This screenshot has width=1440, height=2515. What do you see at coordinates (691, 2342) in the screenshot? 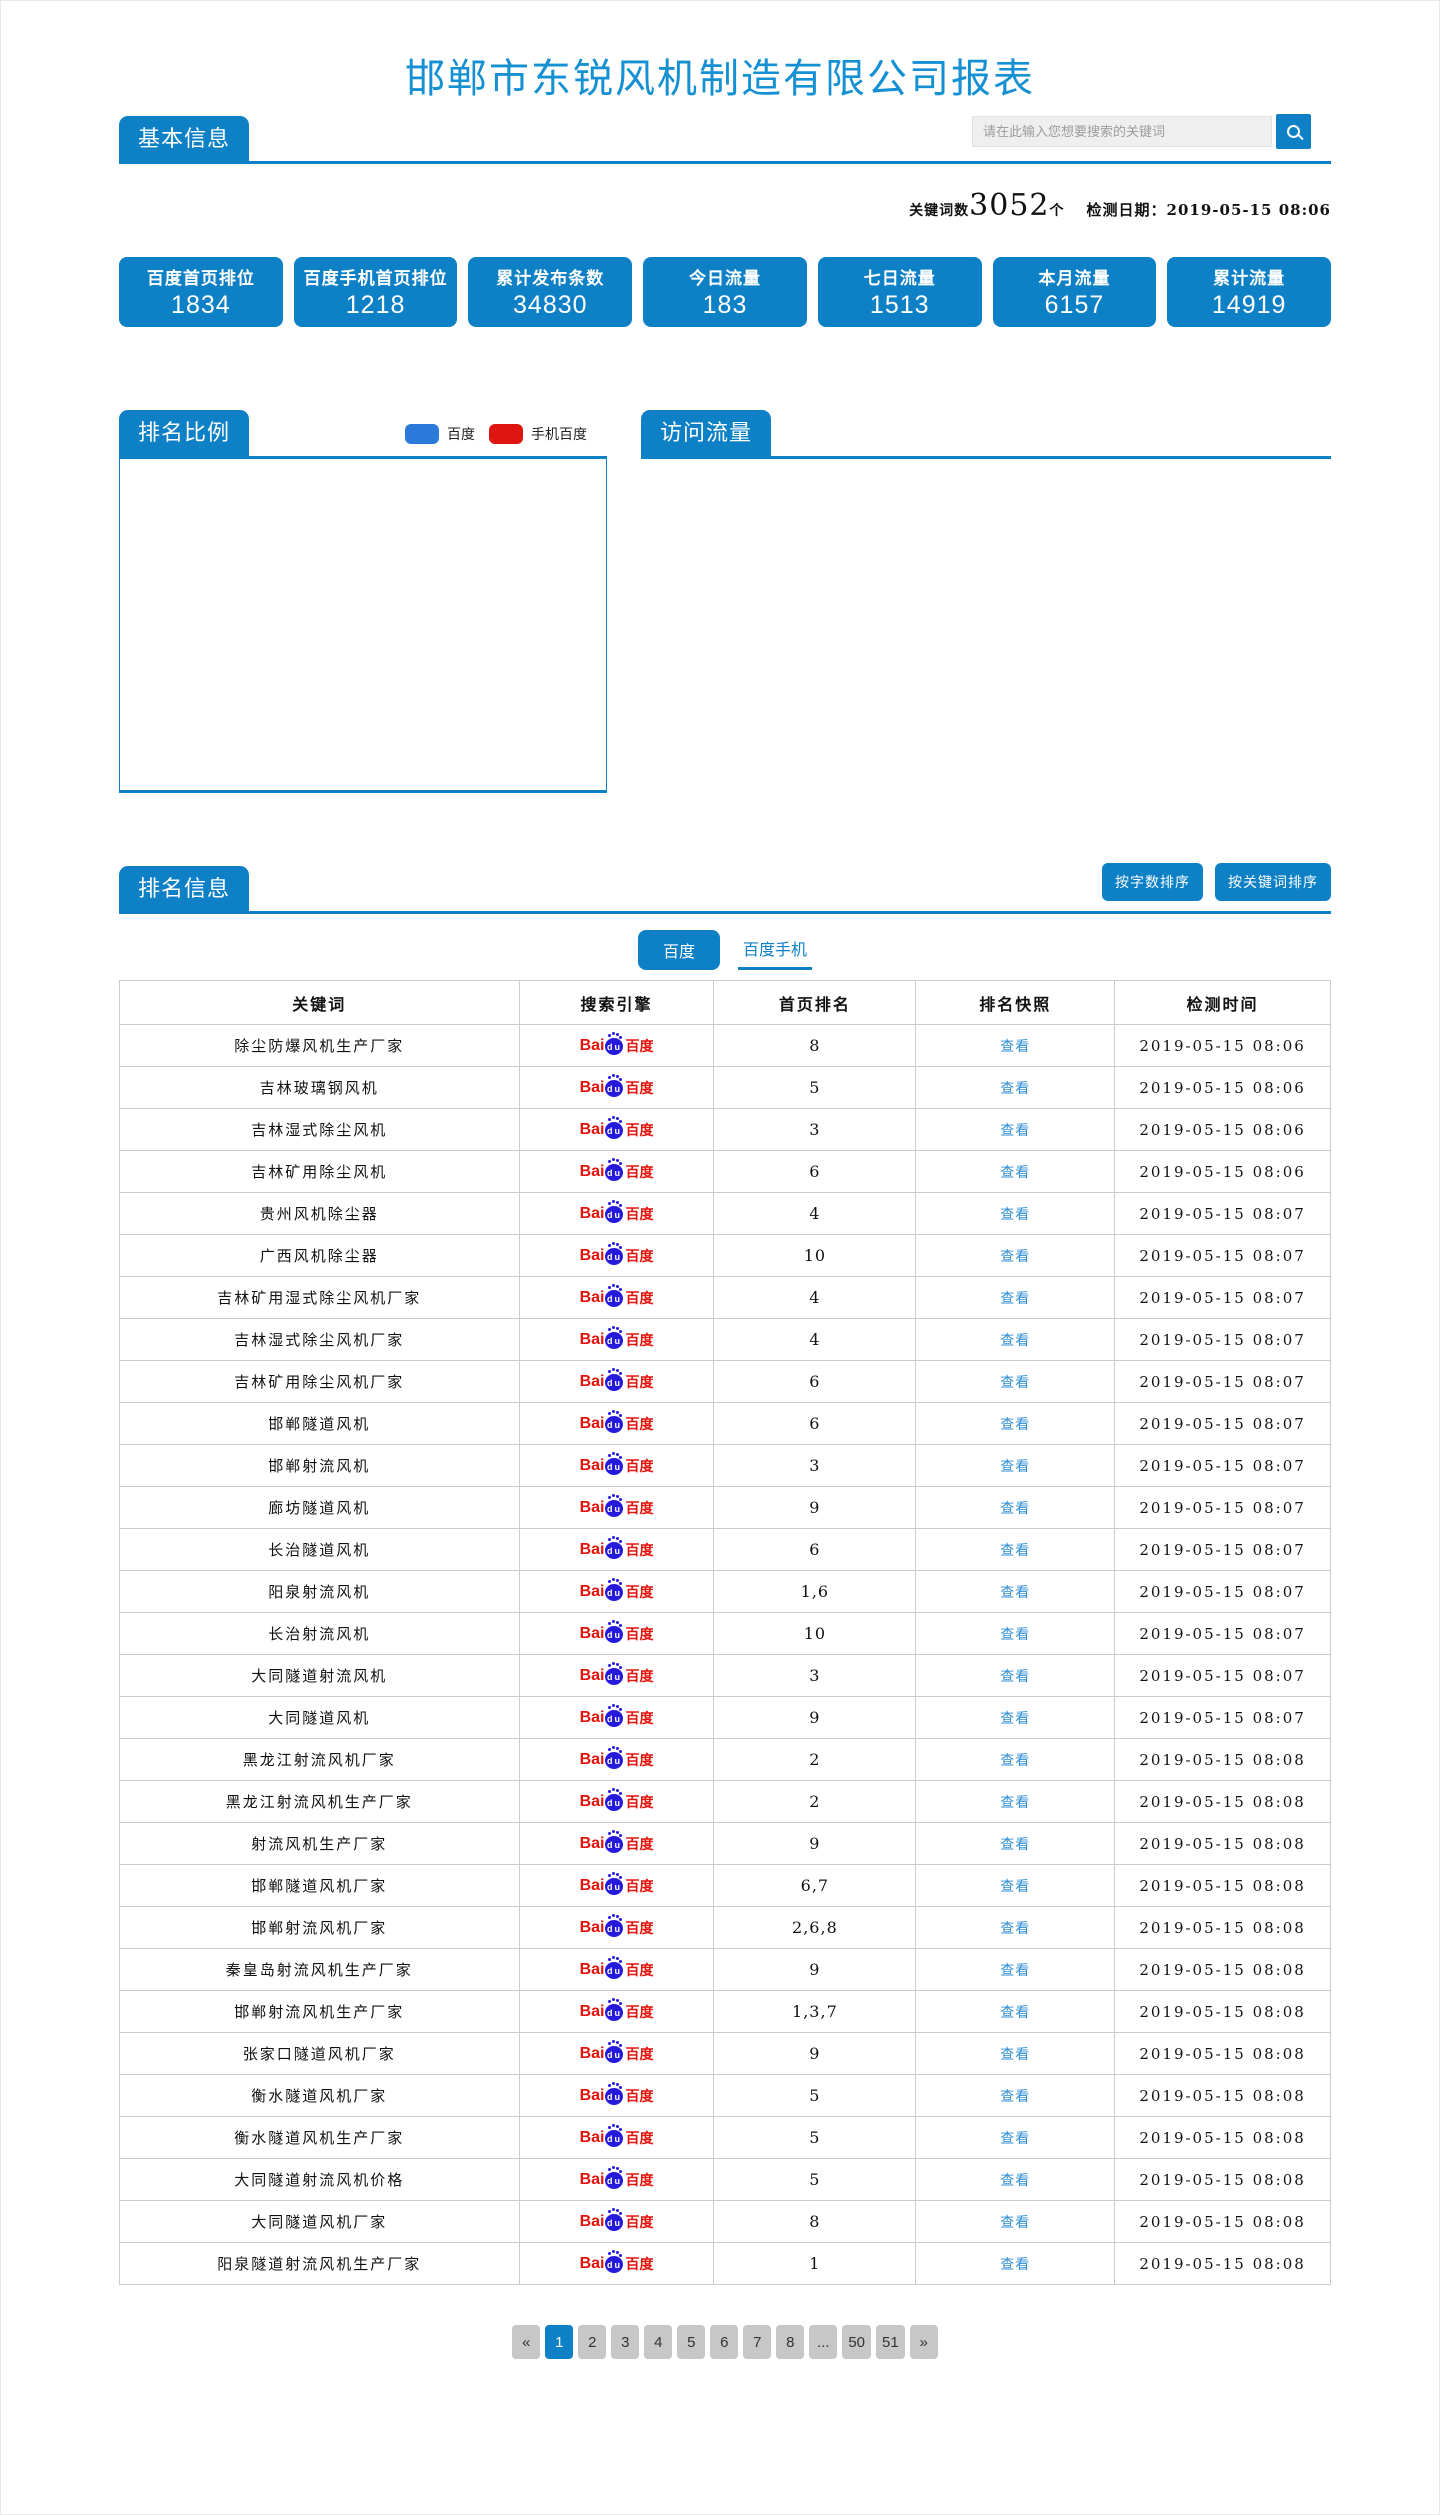
I see `pagination-page-button: 5` at bounding box center [691, 2342].